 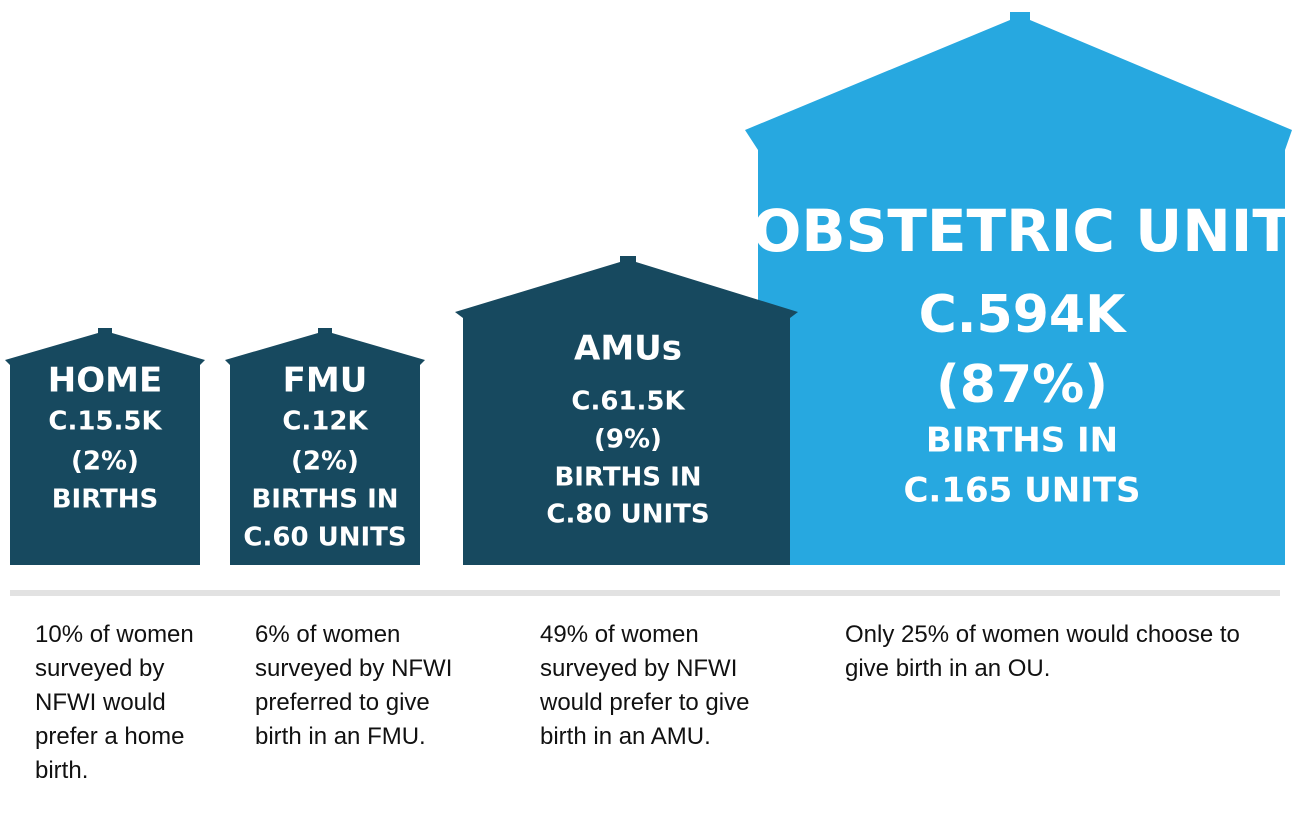 I want to click on house-title: OBSTETRIC UNIT, so click(x=1022, y=231).